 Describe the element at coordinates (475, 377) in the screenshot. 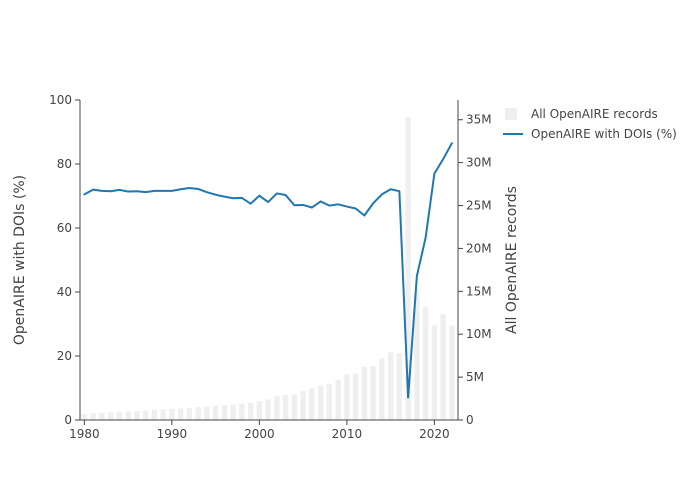

I see `right-tick-label-5M: 5M` at that location.